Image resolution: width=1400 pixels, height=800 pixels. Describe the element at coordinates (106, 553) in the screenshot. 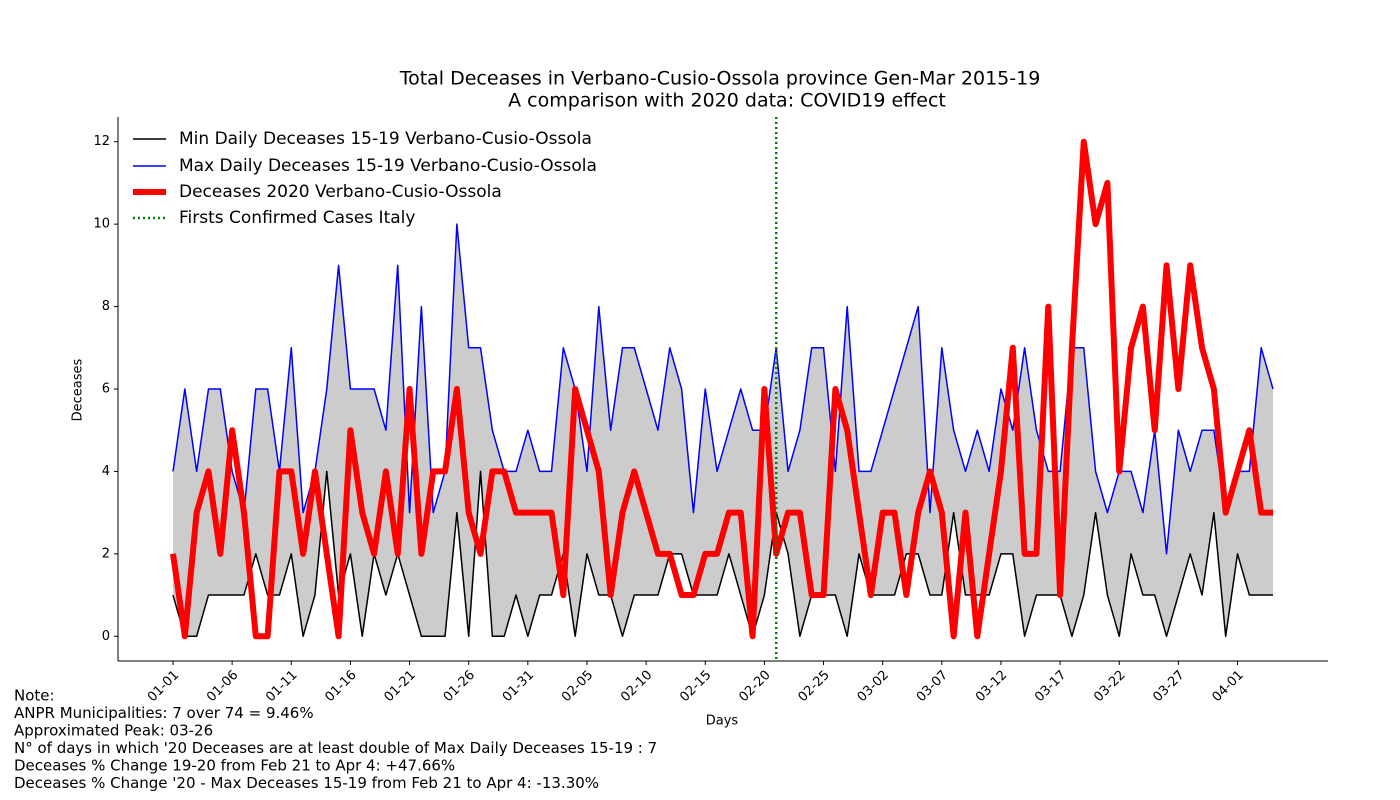

I see `y-tick-label: 2` at that location.